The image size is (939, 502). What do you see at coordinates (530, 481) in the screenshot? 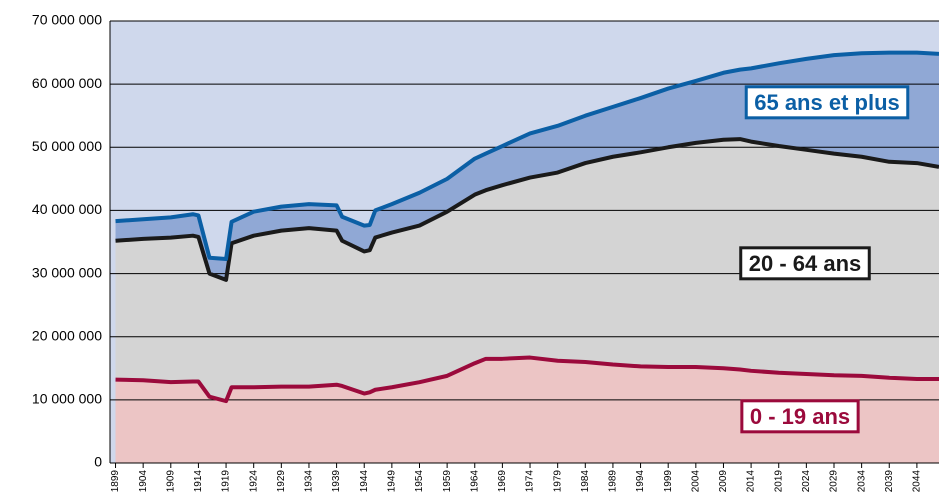
I see `x-tick-label: 1974` at bounding box center [530, 481].